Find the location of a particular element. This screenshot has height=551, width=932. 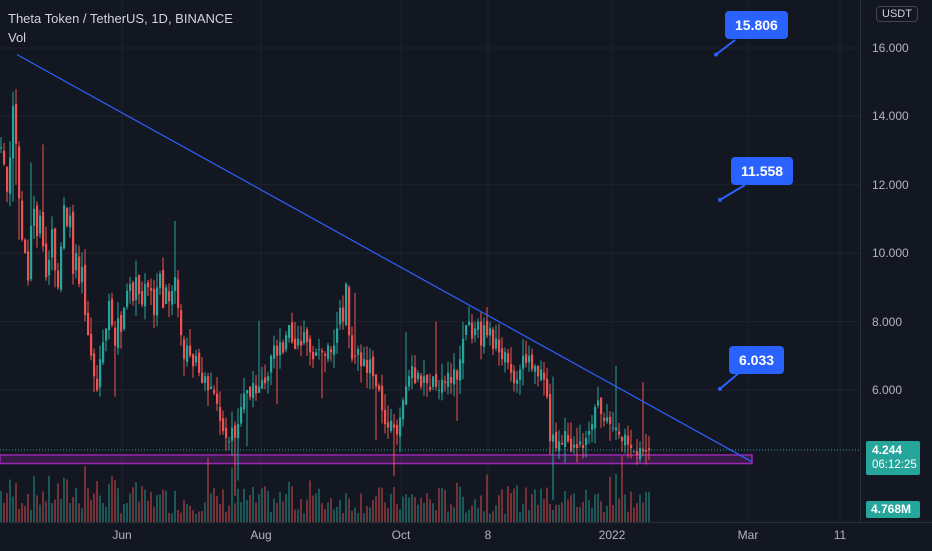

x-tick-label: 2022 is located at coordinates (612, 535).